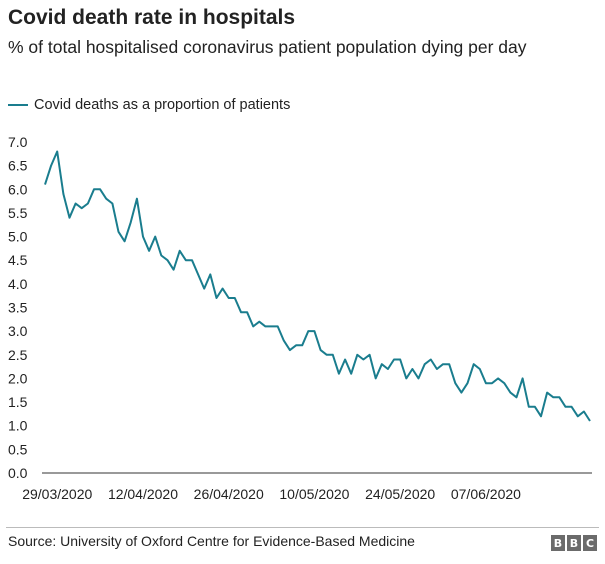 This screenshot has height=564, width=605. Describe the element at coordinates (18, 449) in the screenshot. I see `y-tick-label: 0.5` at that location.